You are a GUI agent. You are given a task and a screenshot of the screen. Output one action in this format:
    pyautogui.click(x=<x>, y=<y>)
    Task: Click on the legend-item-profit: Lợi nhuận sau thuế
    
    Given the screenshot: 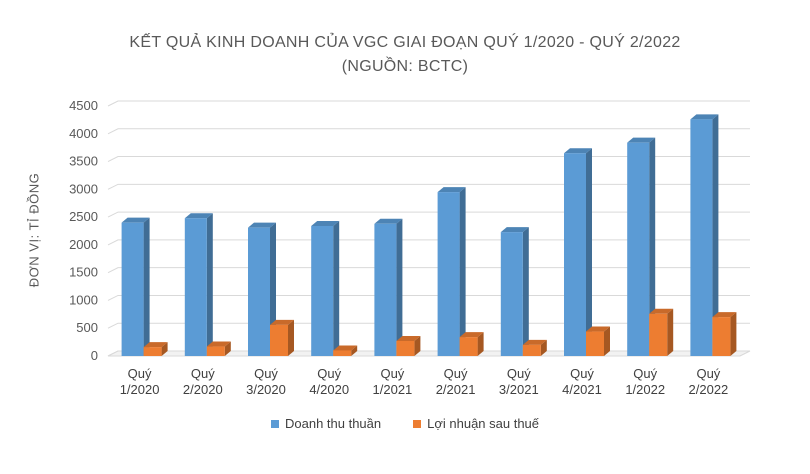 What is the action you would take?
    pyautogui.click(x=476, y=423)
    